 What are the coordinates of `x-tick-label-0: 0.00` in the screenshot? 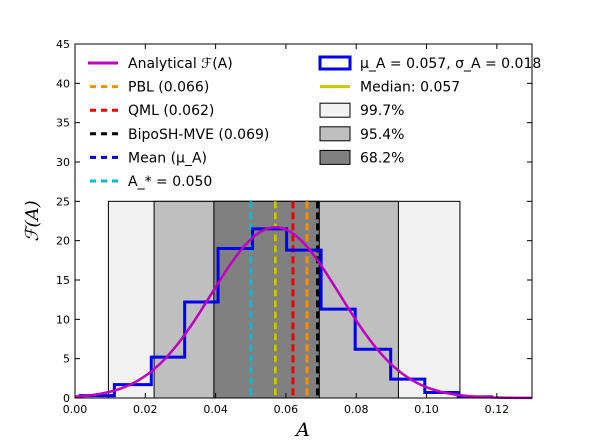 It's located at (75, 409).